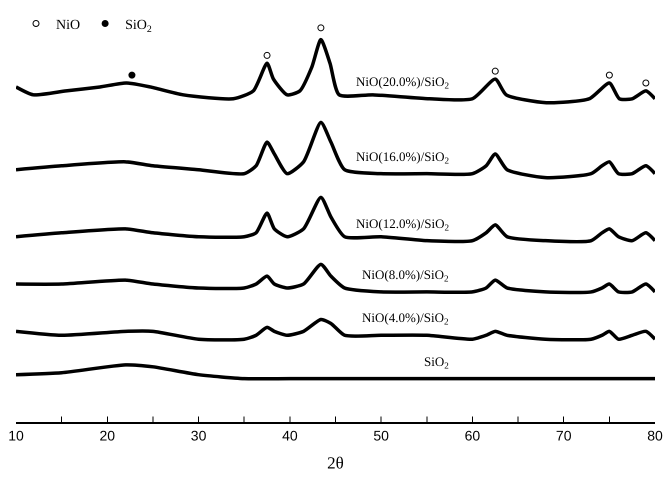 Image resolution: width=667 pixels, height=484 pixels. What do you see at coordinates (655, 436) in the screenshot?
I see `x-tick-label: 80` at bounding box center [655, 436].